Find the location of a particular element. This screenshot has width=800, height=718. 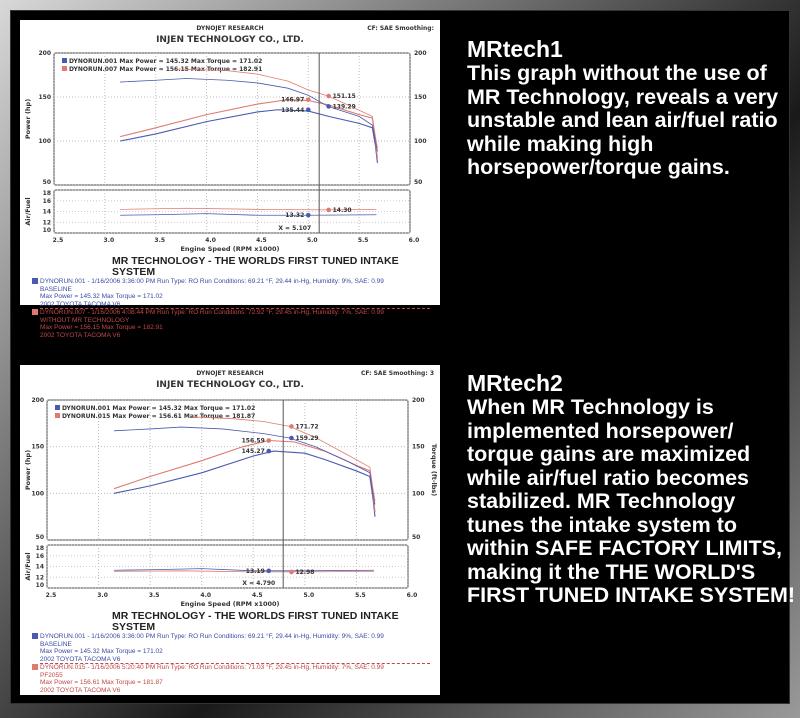

cf-label: CF: SAE Smoothing: is located at coordinates (400, 28).